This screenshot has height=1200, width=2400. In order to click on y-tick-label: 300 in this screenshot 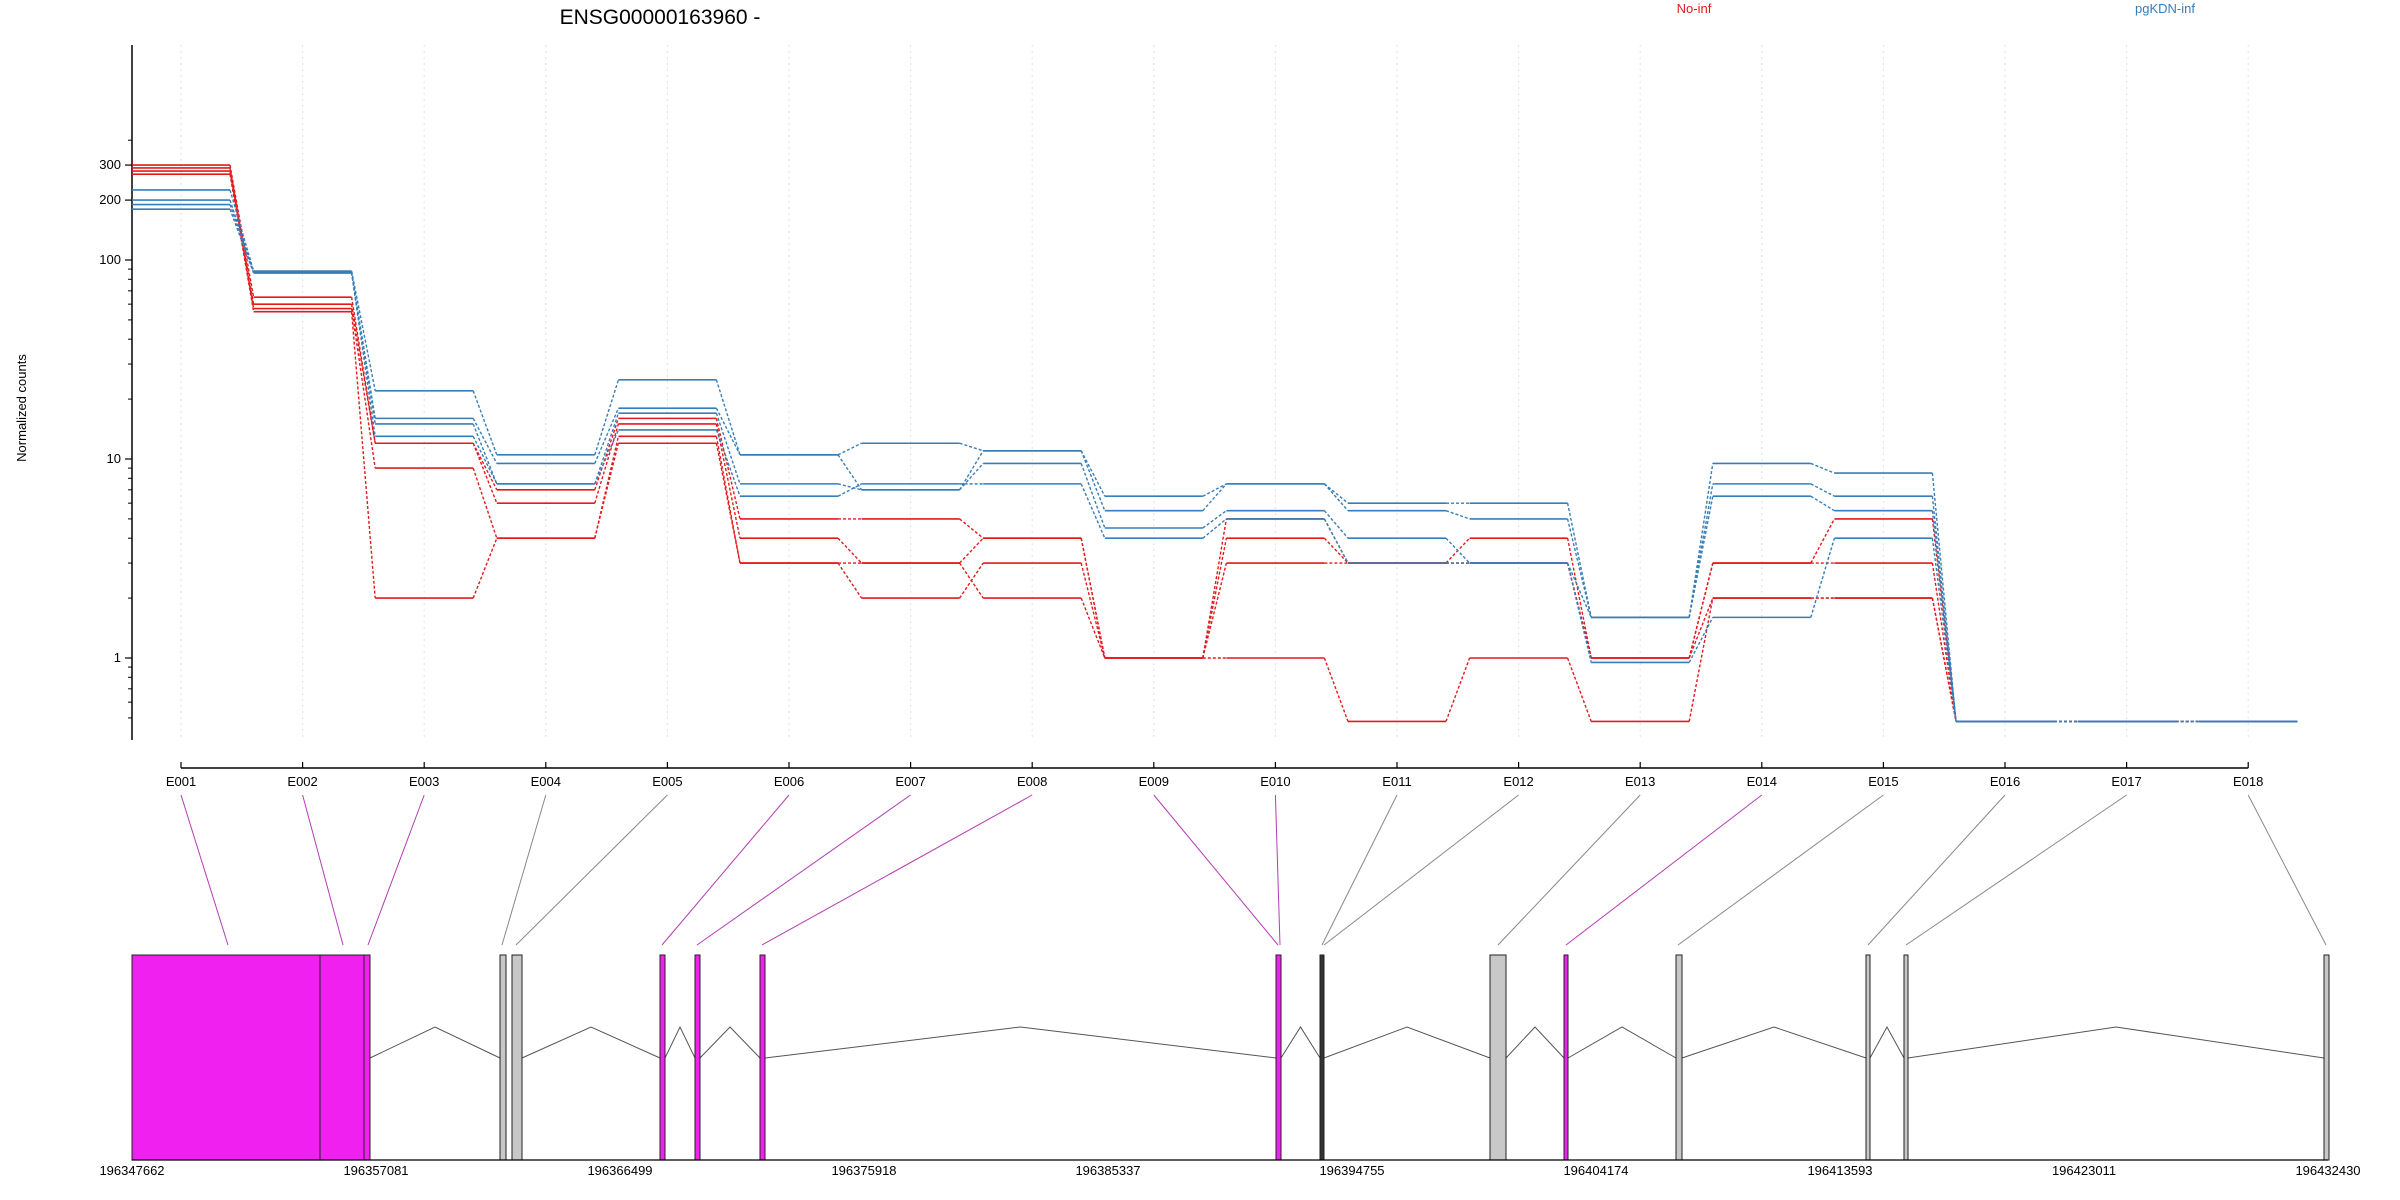, I will do `click(110, 164)`.